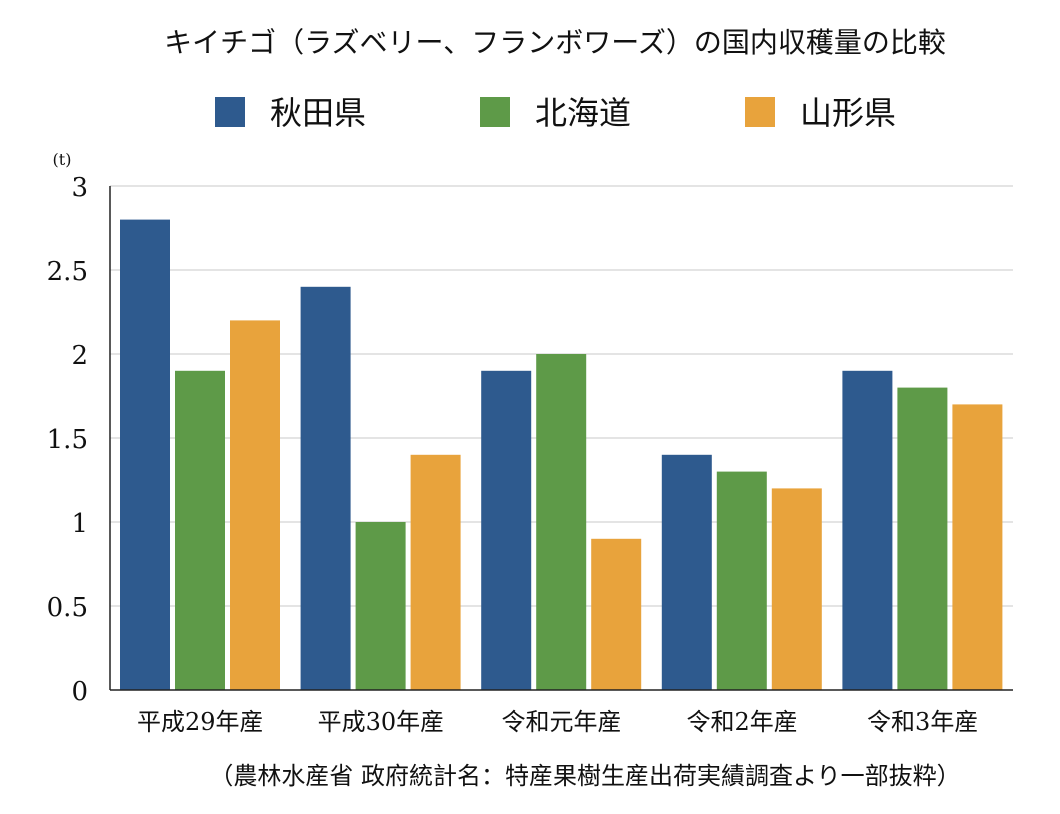 The width and height of the screenshot is (1060, 814). What do you see at coordinates (381, 722) in the screenshot?
I see `x-tick-label: 平成30年産` at bounding box center [381, 722].